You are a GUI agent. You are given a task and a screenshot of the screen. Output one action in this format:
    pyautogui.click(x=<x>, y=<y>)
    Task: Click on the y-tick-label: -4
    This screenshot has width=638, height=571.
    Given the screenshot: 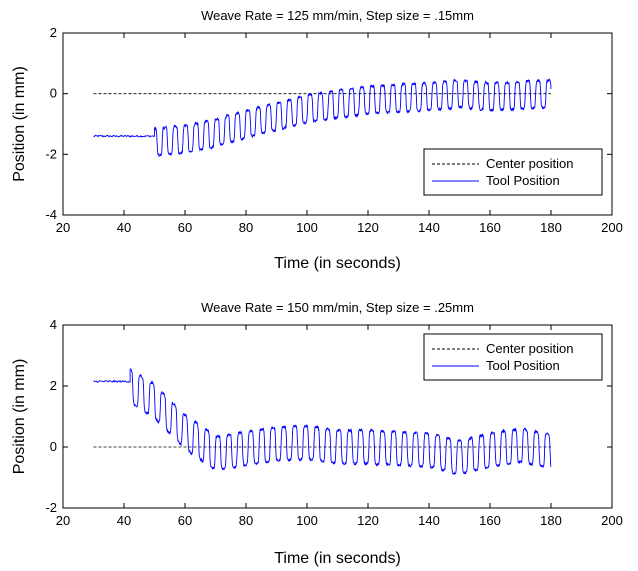 What is the action you would take?
    pyautogui.click(x=51, y=214)
    